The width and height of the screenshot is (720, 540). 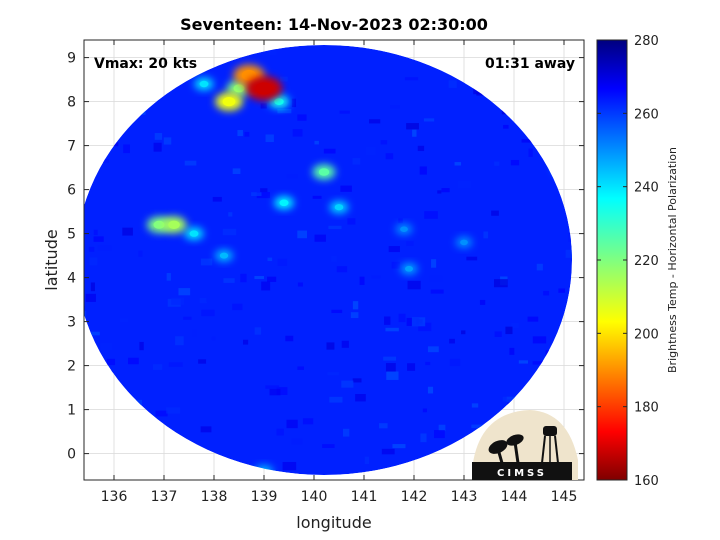 I want to click on x-tick-label: 142, so click(x=414, y=497).